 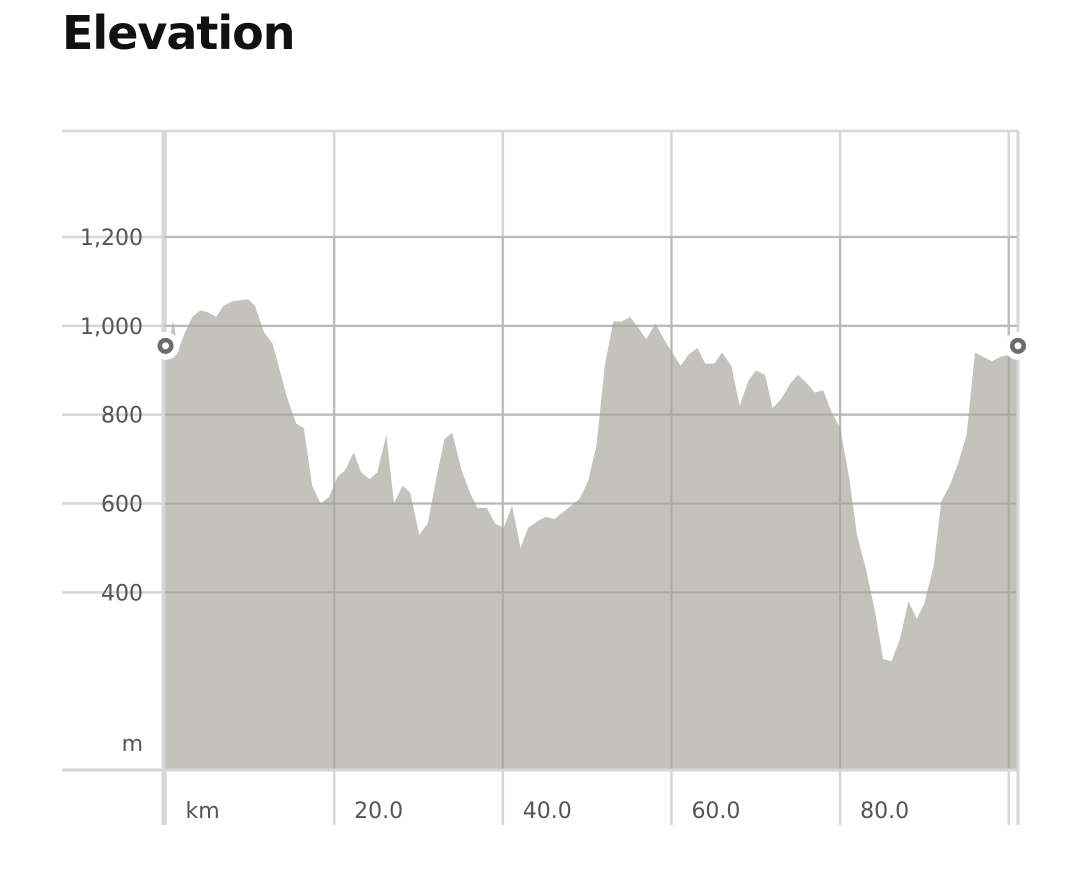 I want to click on x-axis-unit-label: km, so click(x=203, y=811).